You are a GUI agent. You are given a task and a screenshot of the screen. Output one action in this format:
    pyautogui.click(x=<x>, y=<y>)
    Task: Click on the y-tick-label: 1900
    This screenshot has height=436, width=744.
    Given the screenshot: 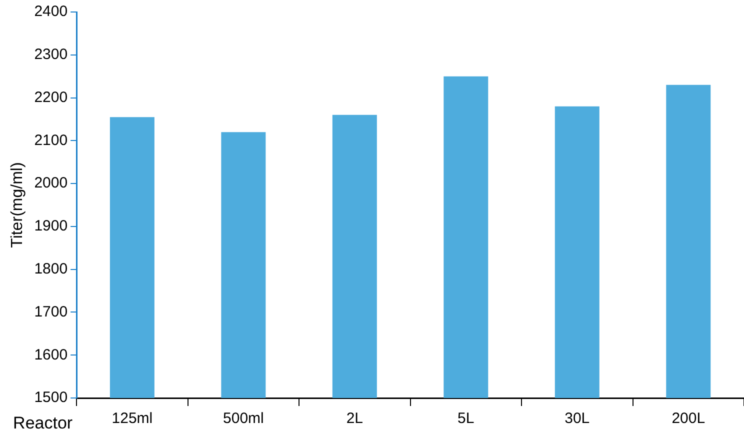 What is the action you would take?
    pyautogui.click(x=51, y=226)
    